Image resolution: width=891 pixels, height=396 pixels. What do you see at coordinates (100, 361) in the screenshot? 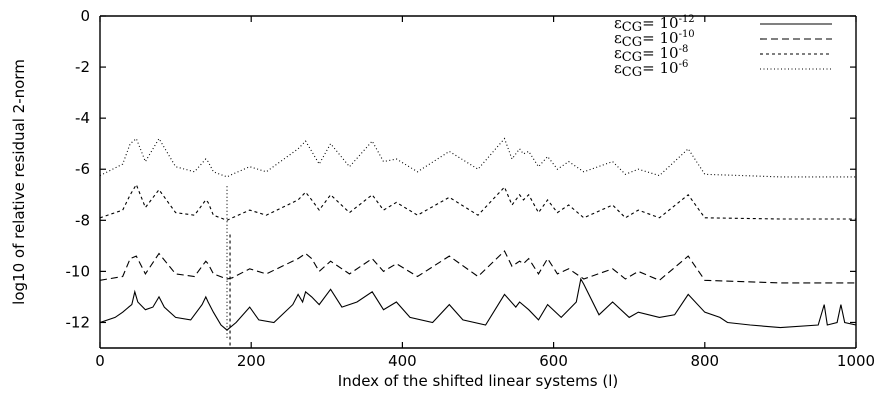
I see `x-tick-label: 0` at bounding box center [100, 361].